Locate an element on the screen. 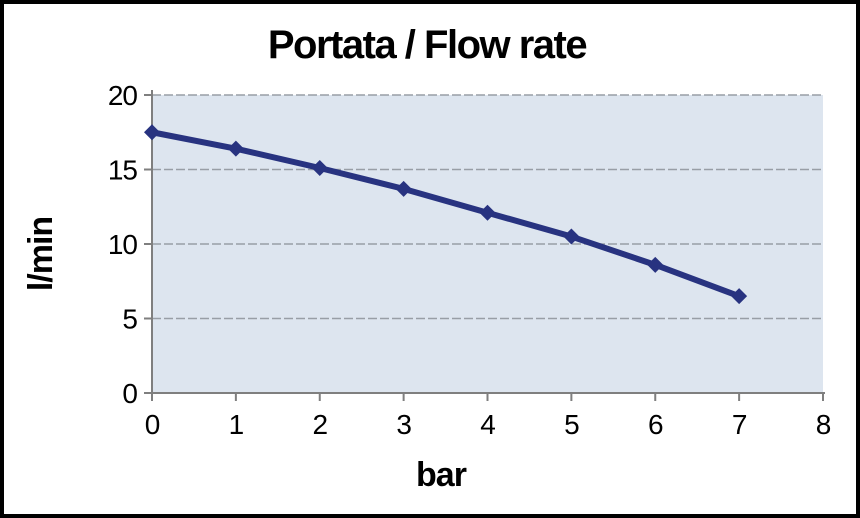 Image resolution: width=860 pixels, height=518 pixels. x-tick-label: 6 is located at coordinates (655, 424).